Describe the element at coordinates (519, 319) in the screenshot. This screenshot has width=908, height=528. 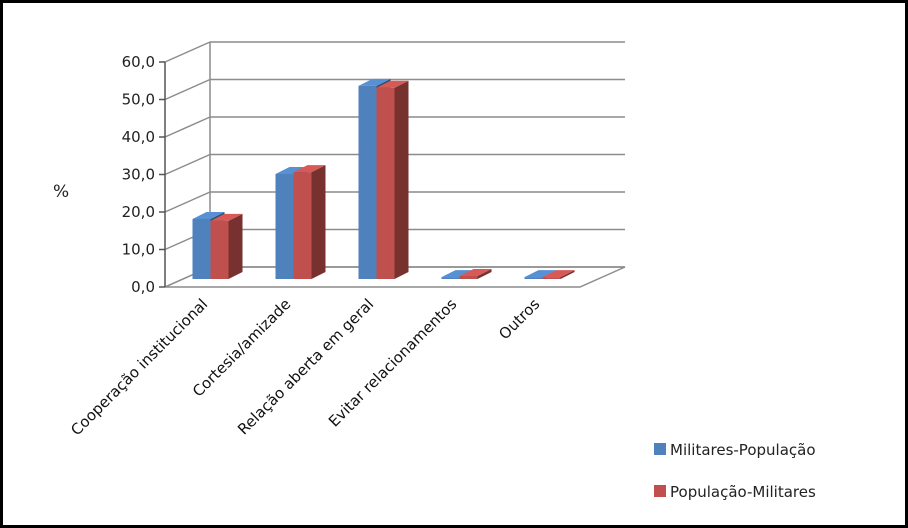
I see `x-tick-label: Outros` at that location.